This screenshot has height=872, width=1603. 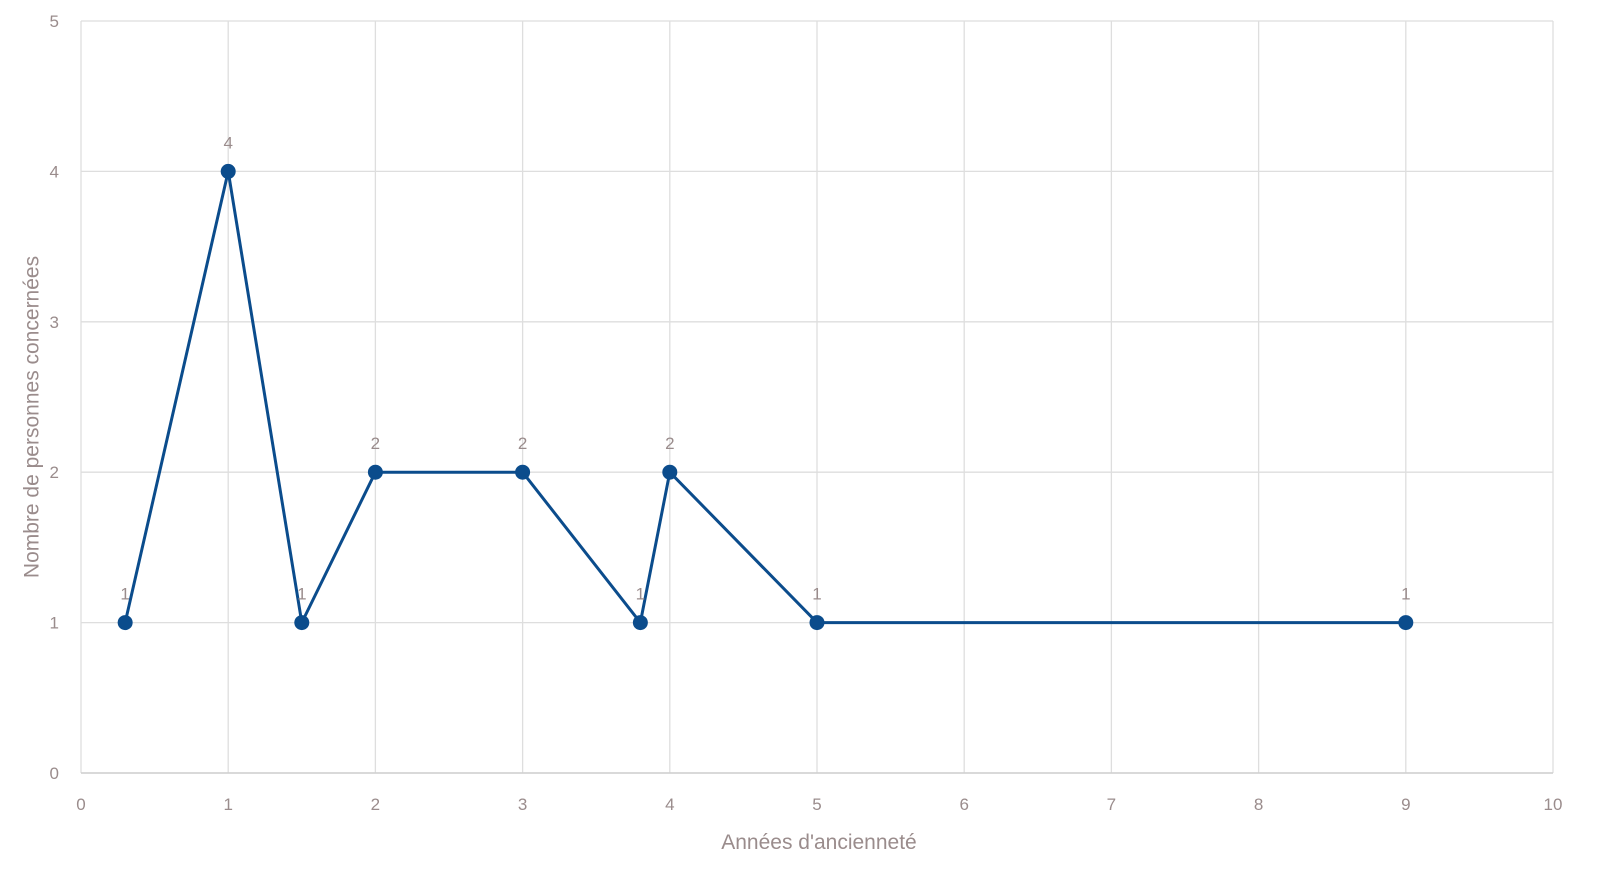 I want to click on x-tick-label: 4, so click(x=669, y=804).